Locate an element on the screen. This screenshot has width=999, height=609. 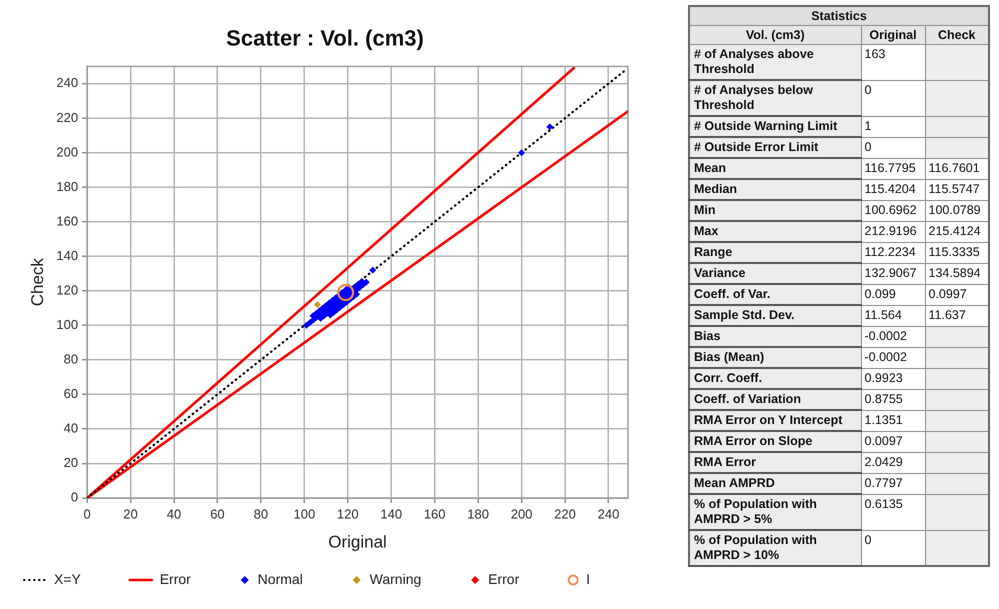
y-tick-label: Variance is located at coordinates (775, 273).